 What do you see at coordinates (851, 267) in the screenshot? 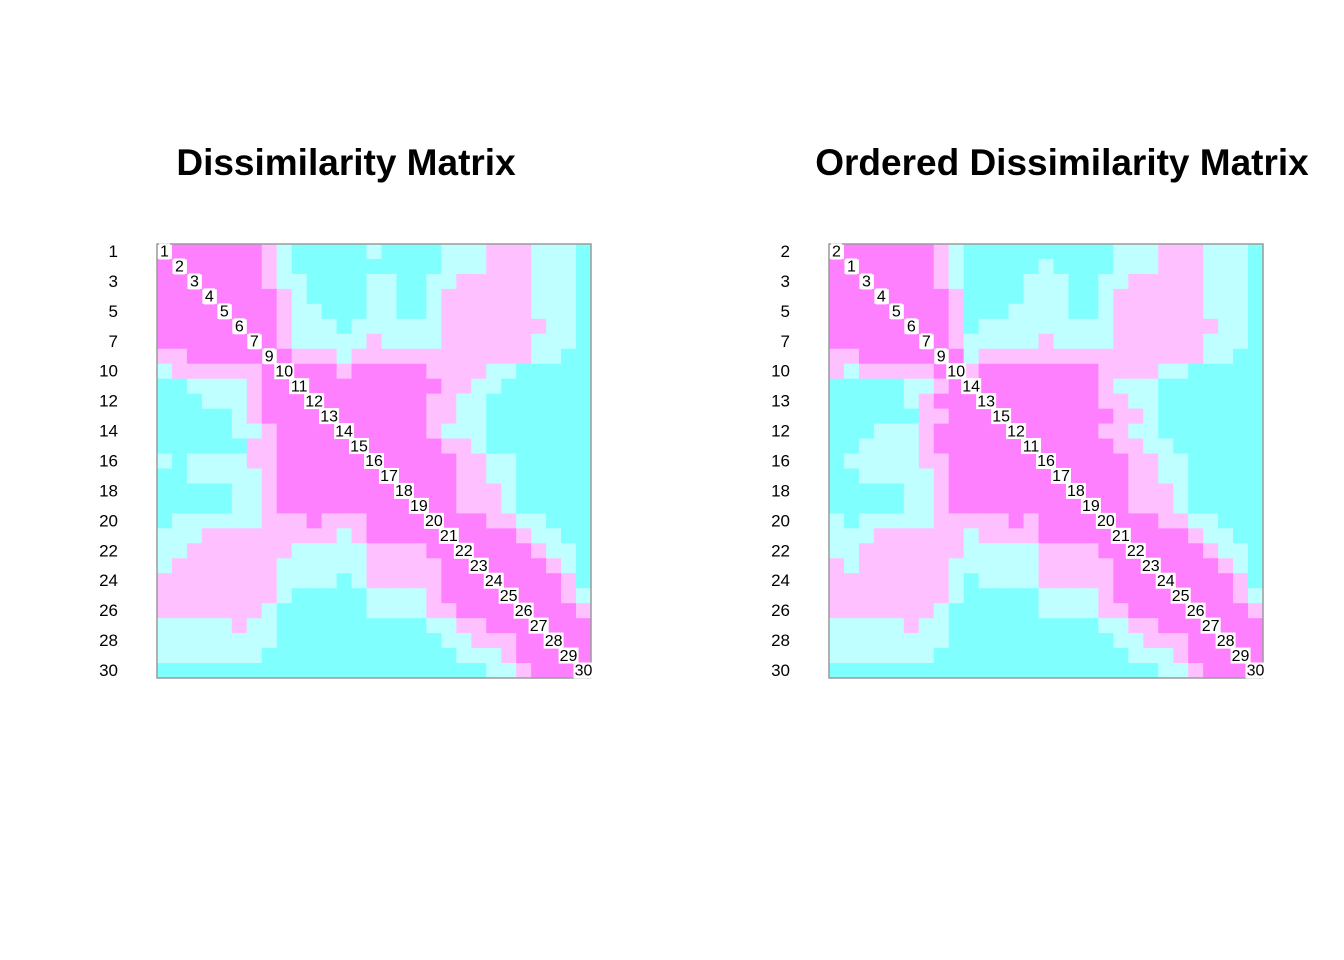
I see `diagonal-label: 1` at bounding box center [851, 267].